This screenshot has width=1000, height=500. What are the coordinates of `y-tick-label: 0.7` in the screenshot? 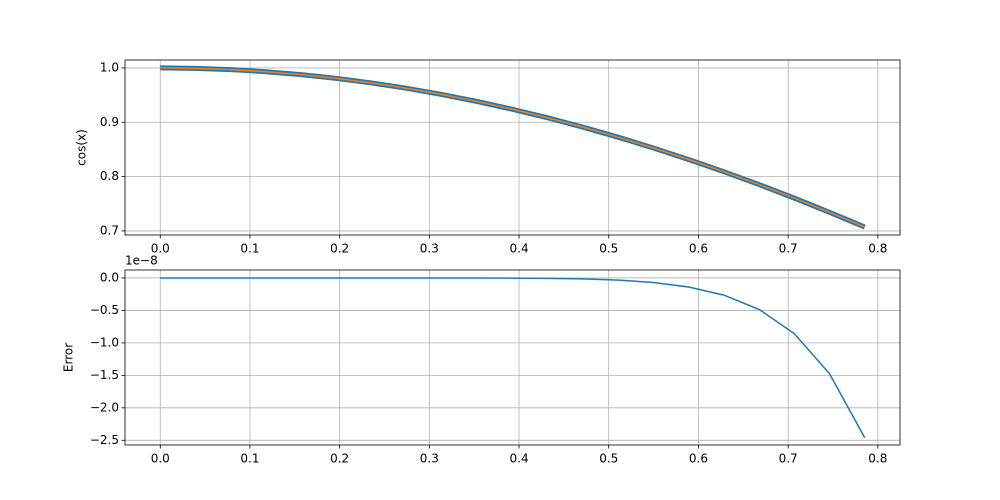 It's located at (109, 230).